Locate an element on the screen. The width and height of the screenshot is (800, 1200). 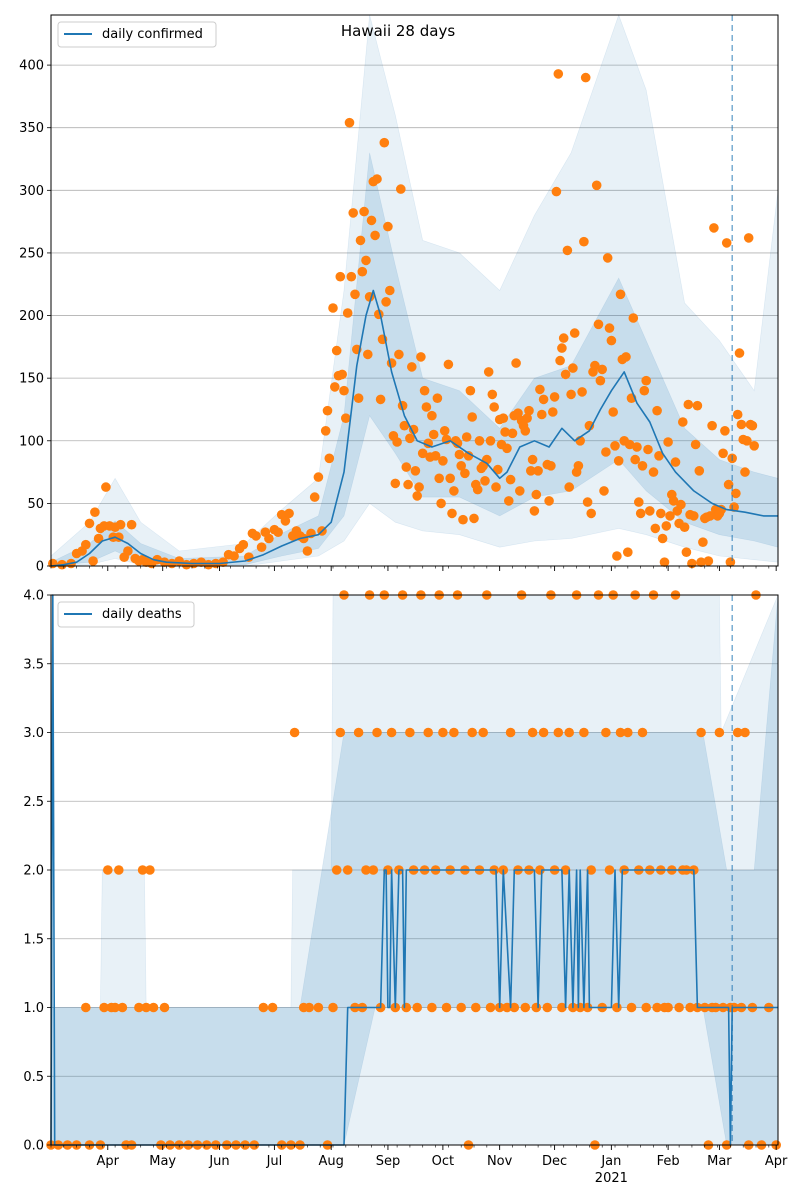
chart-title: Hawaii 28 days is located at coordinates (398, 31).